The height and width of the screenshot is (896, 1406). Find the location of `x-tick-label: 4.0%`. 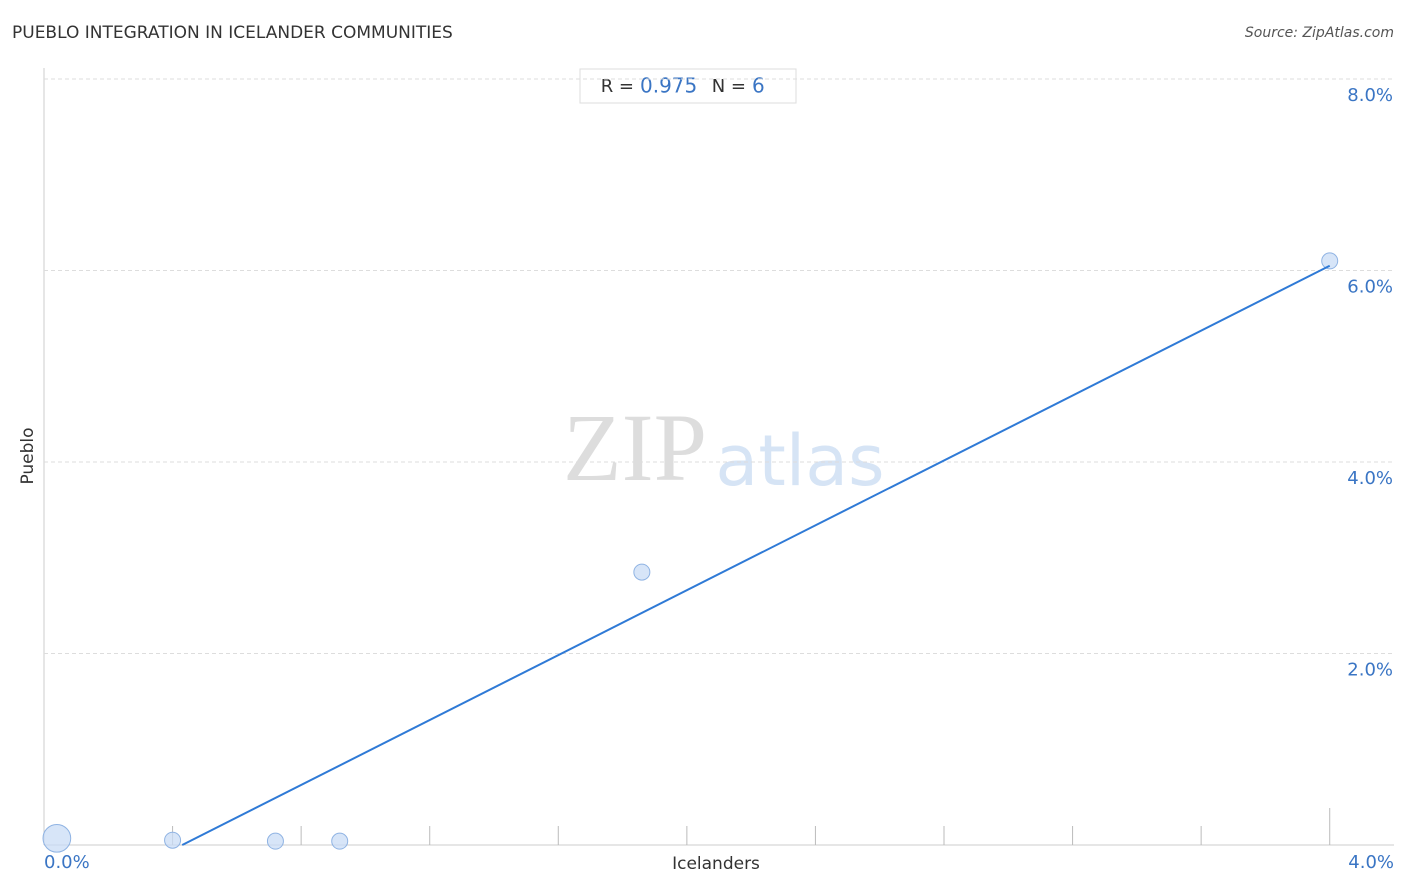

x-tick-label: 4.0% is located at coordinates (1371, 862).